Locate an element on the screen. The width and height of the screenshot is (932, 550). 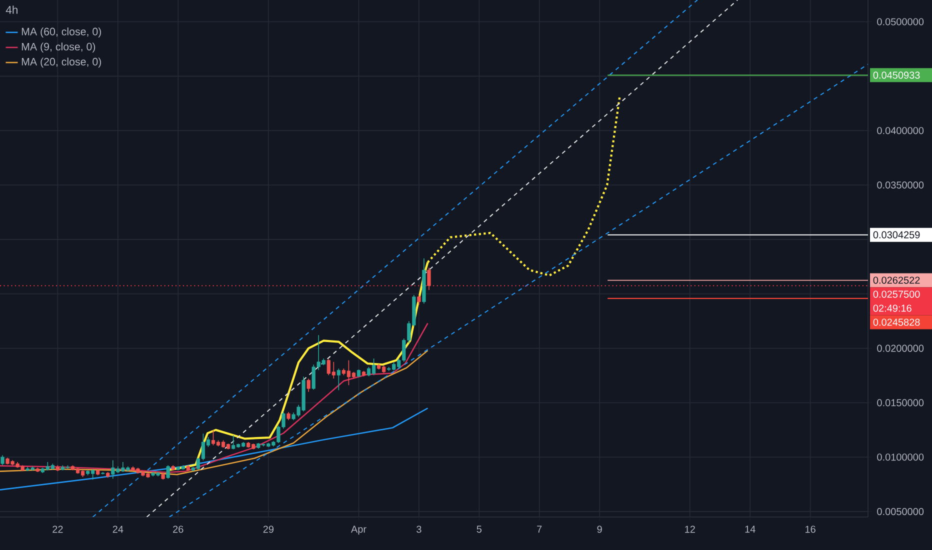
x-tick-label: 7 is located at coordinates (539, 529).